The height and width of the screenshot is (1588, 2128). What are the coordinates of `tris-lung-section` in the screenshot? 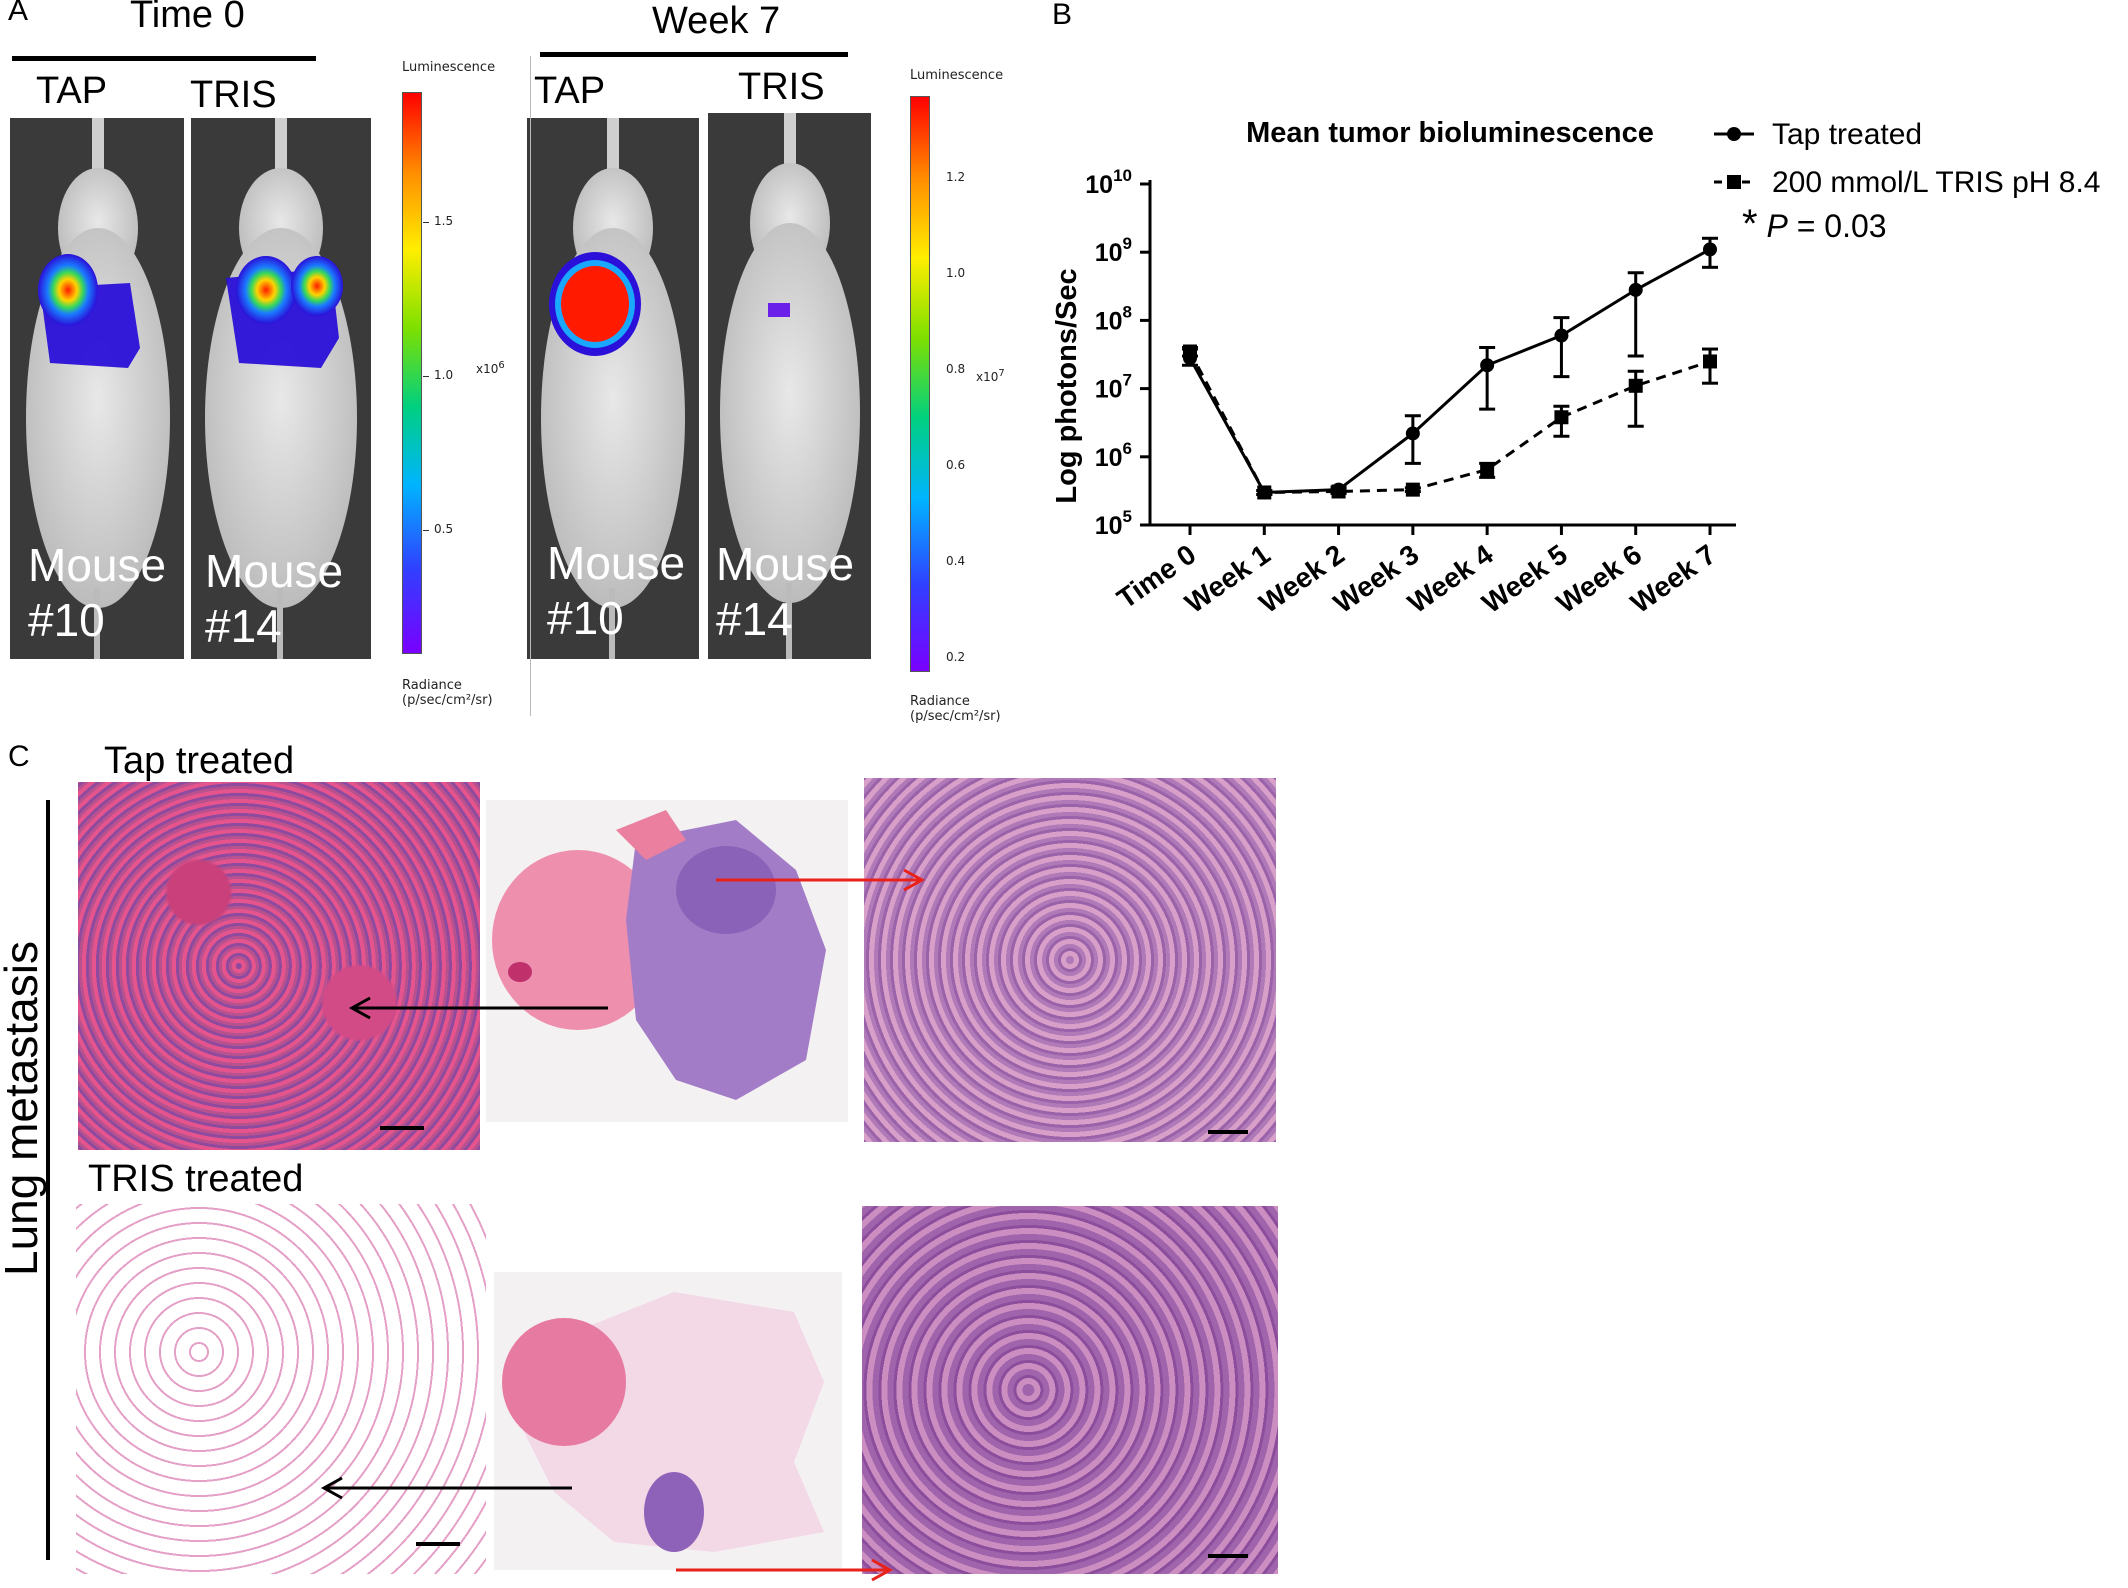 It's located at (668, 1421).